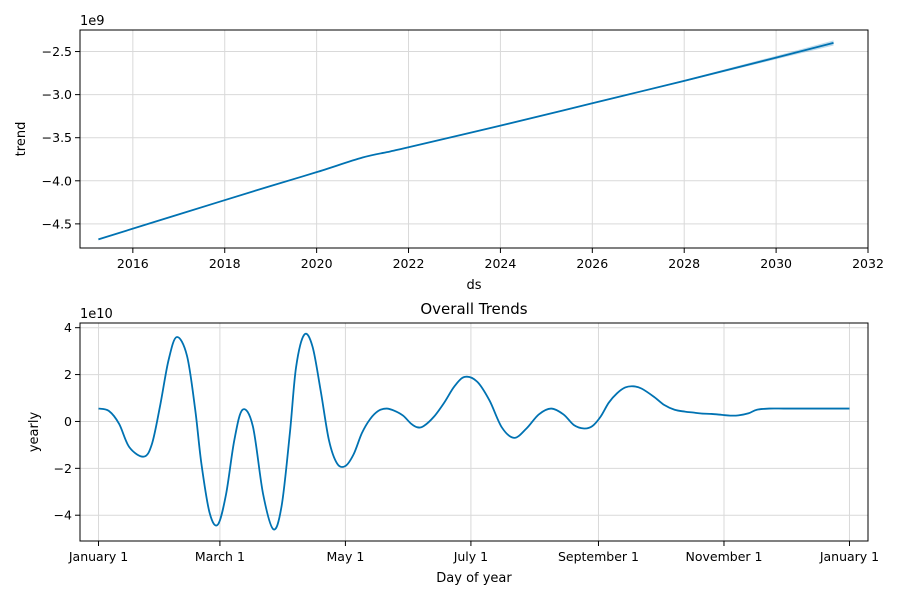  Describe the element at coordinates (96, 314) in the screenshot. I see `yearly-y-offset-label: 1e10` at that location.